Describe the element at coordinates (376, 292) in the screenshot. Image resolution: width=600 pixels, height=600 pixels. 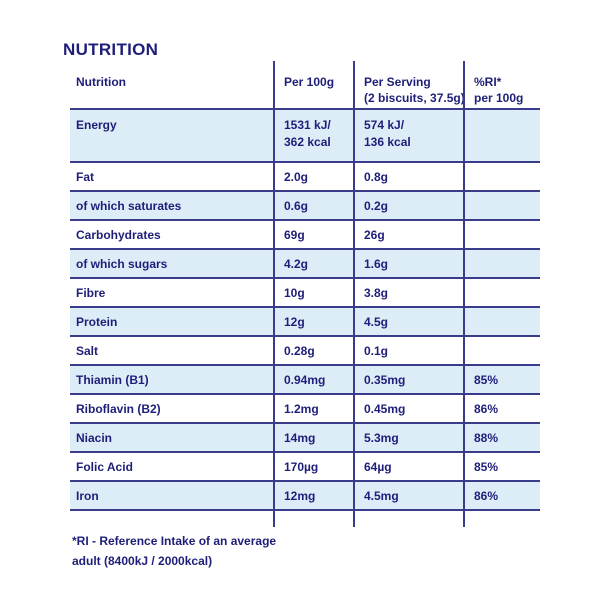
I see `per-serving-cell: 3.8g` at that location.